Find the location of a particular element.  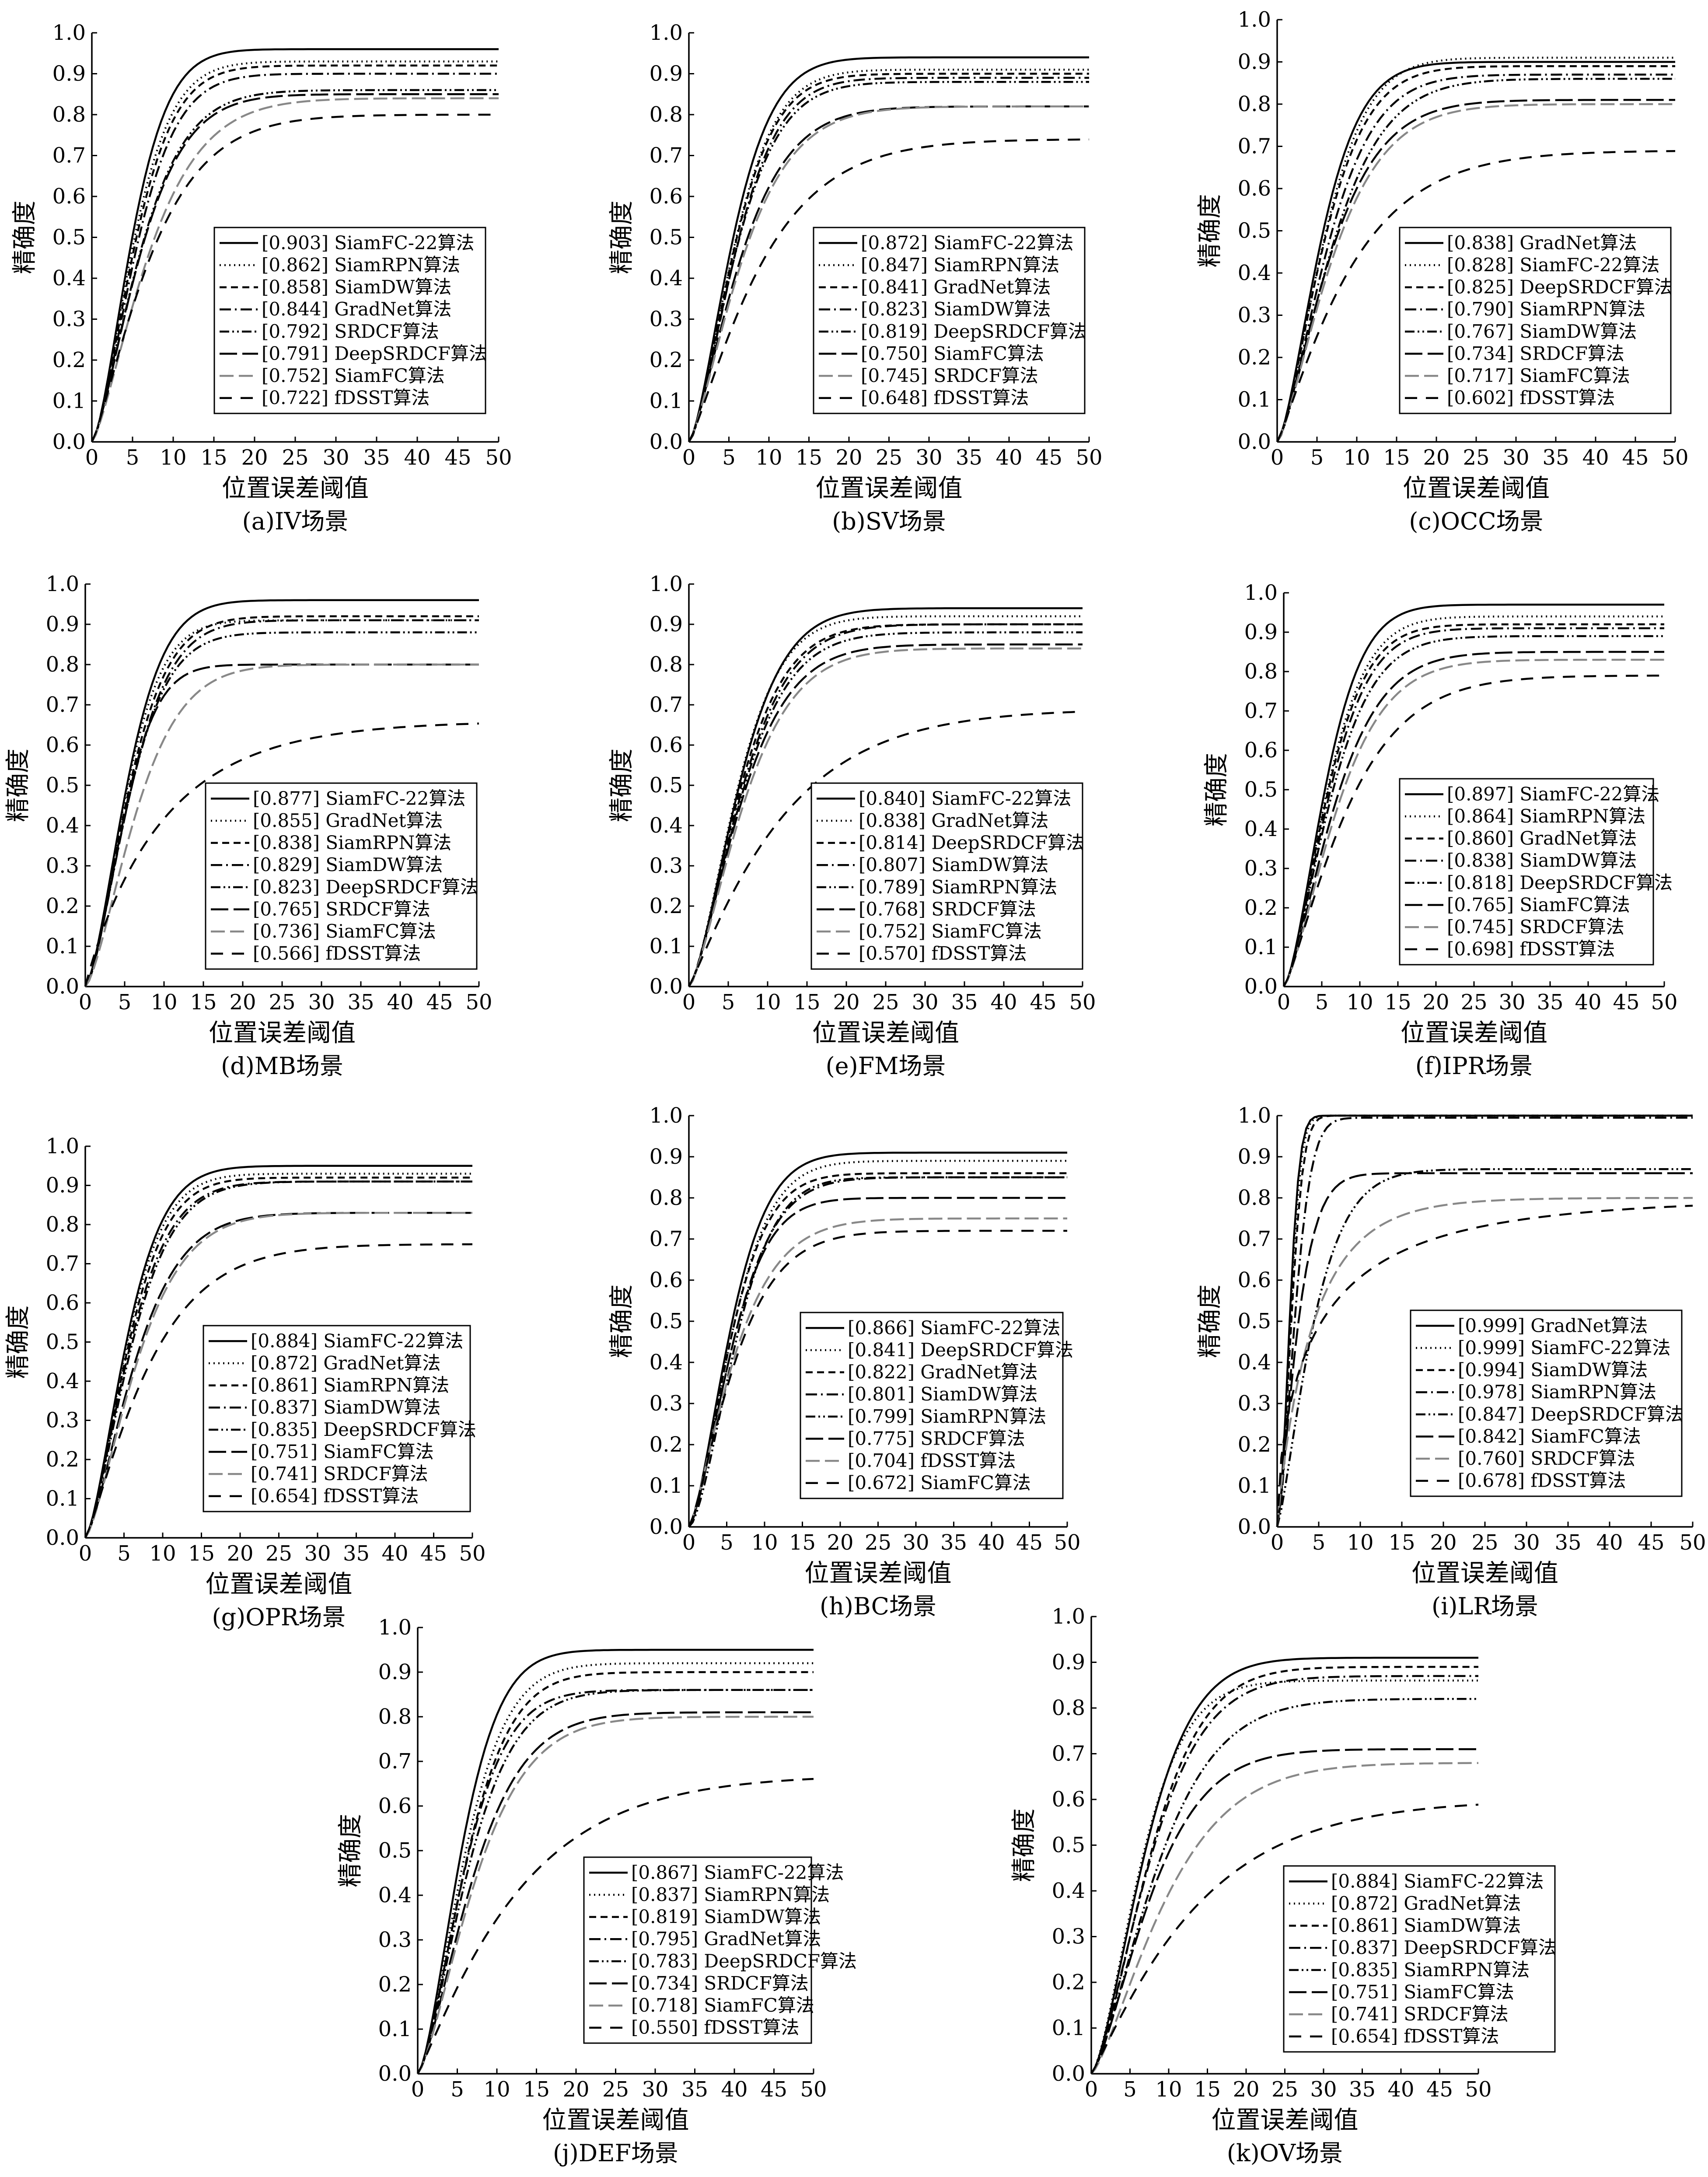

y-axis-title: 精确度 is located at coordinates (1024, 1845).